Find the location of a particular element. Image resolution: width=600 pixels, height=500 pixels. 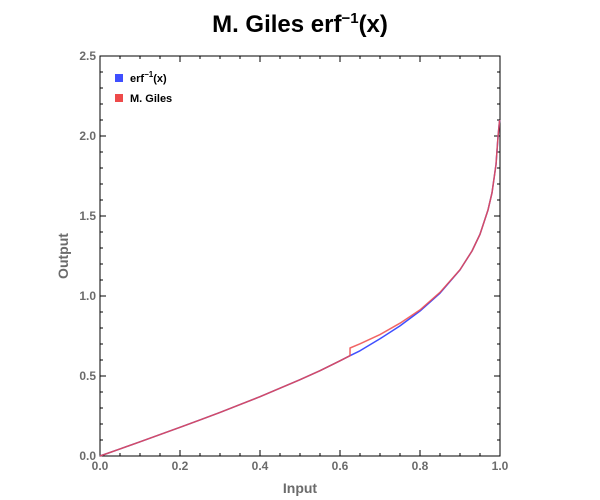

chart-title: M. Giles erf−1(x) is located at coordinates (300, 24).